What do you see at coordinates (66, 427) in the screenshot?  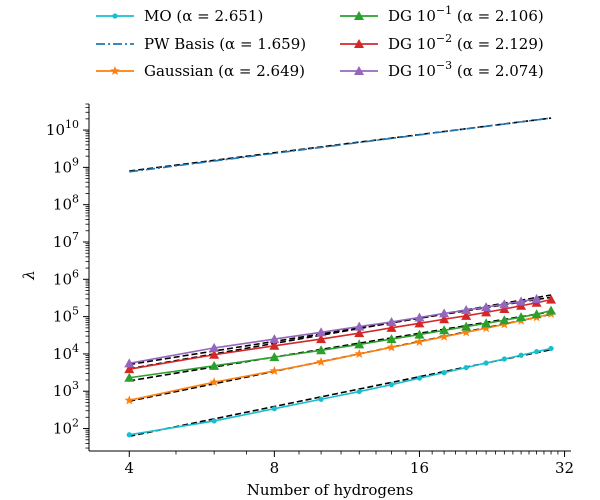 I see `y-tick-label-2: 10²` at bounding box center [66, 427].